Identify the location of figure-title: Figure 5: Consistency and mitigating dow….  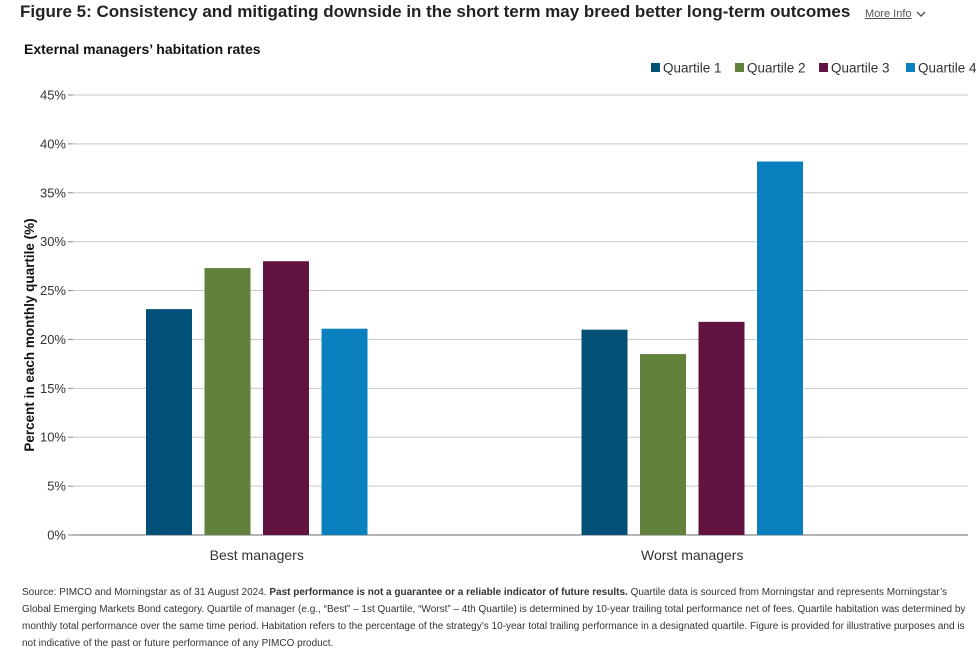
(473, 12).